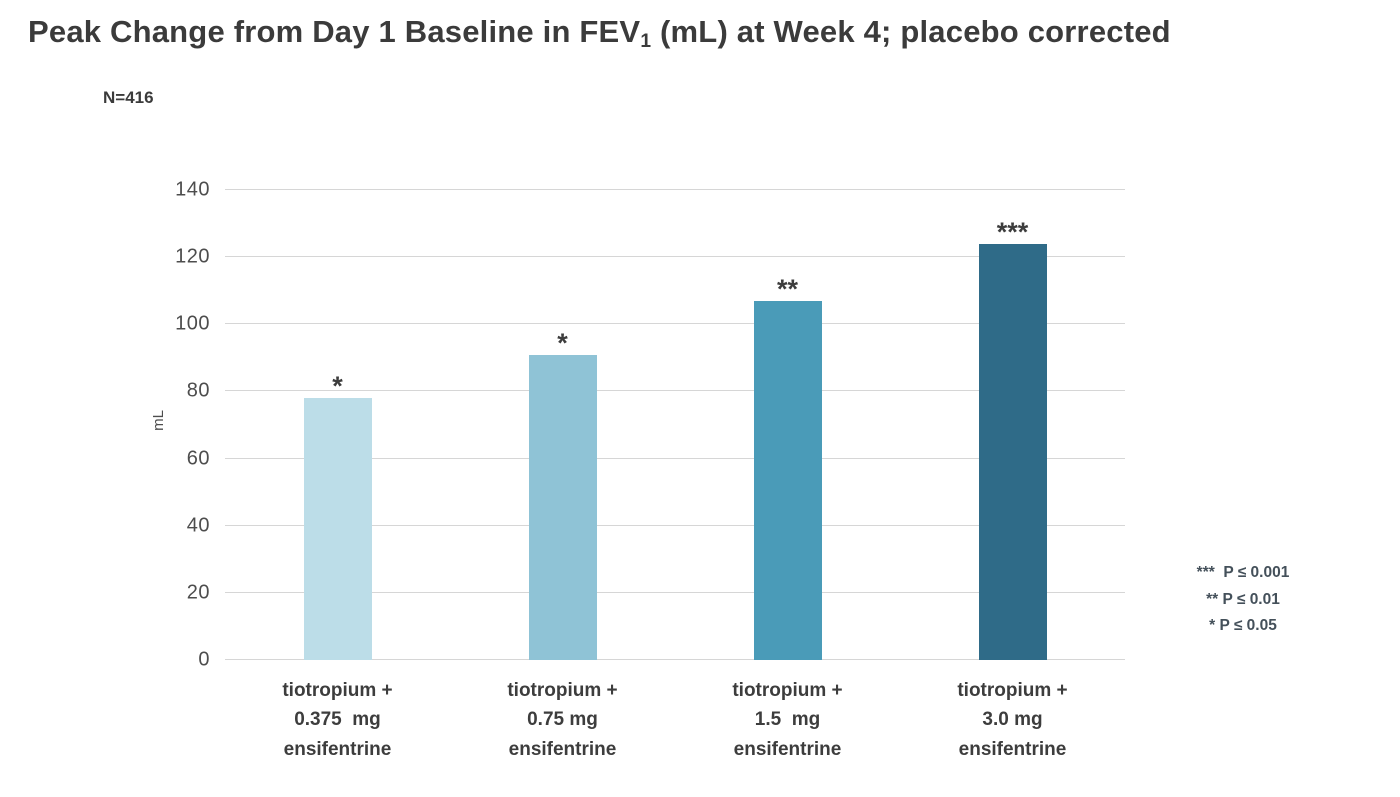 The height and width of the screenshot is (797, 1400). I want to click on bar-group: ***, so click(1012, 425).